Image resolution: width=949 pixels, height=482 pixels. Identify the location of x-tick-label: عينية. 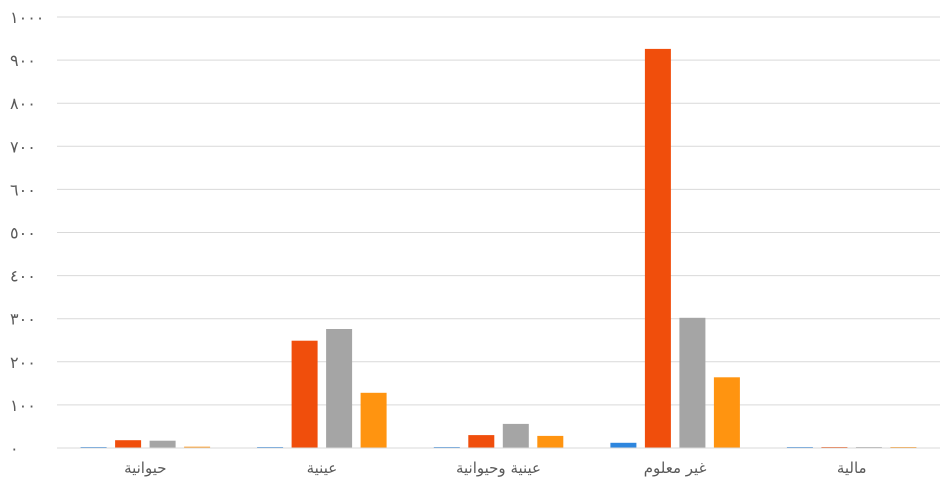
(322, 468).